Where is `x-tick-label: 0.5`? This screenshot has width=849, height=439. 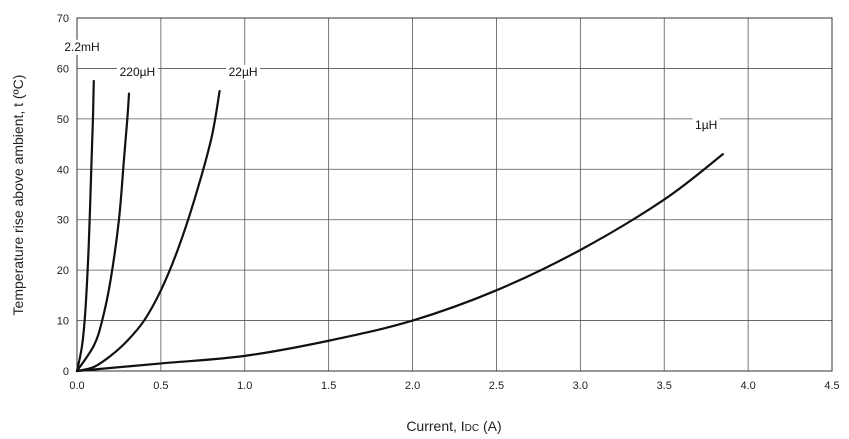 x-tick-label: 0.5 is located at coordinates (160, 386).